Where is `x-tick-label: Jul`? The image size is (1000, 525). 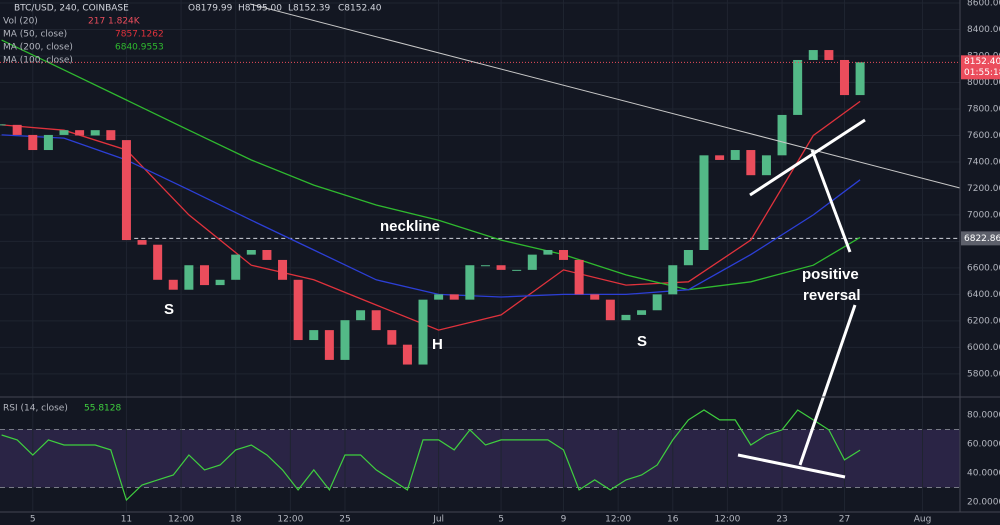 x-tick-label: Jul is located at coordinates (438, 520).